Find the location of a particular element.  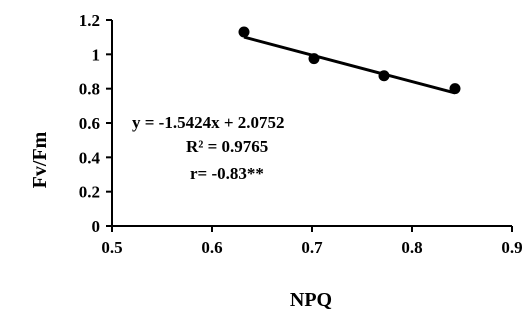

x-tick-label: 0.6 is located at coordinates (211, 247).